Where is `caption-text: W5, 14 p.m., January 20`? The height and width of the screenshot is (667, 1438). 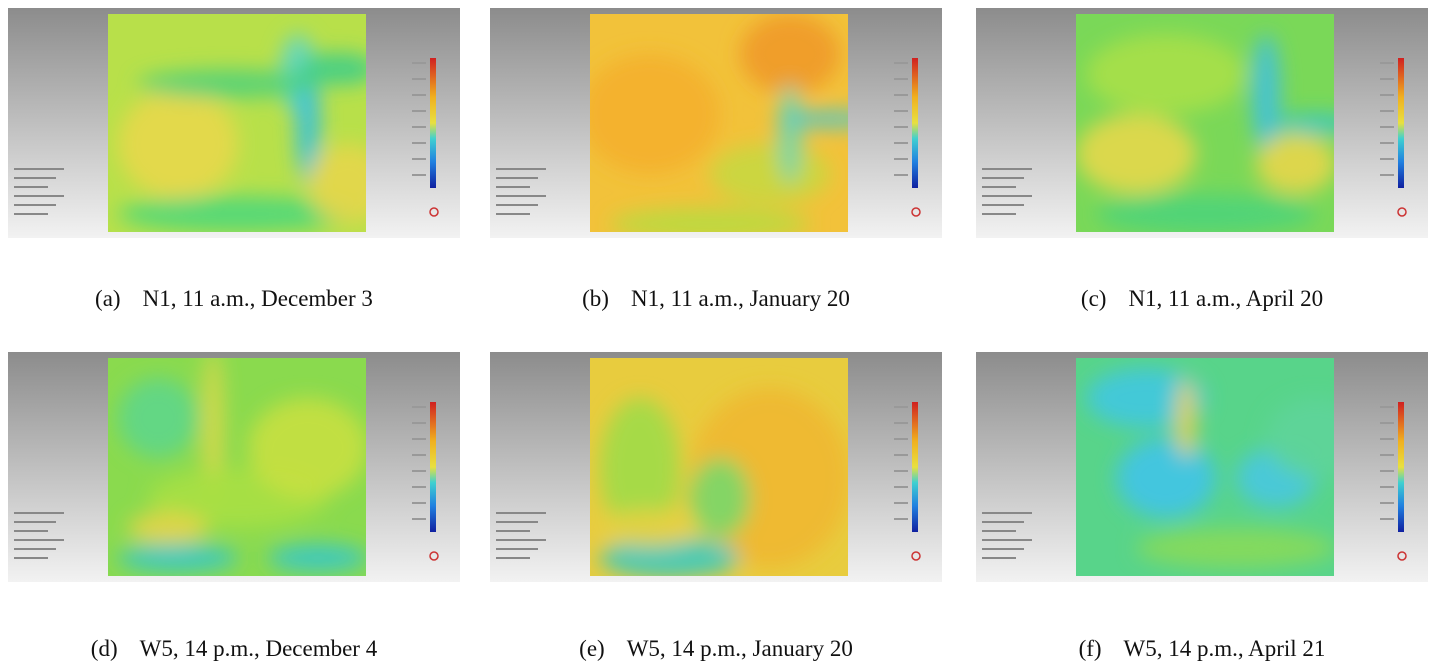
caption-text: W5, 14 p.m., January 20 is located at coordinates (739, 648).